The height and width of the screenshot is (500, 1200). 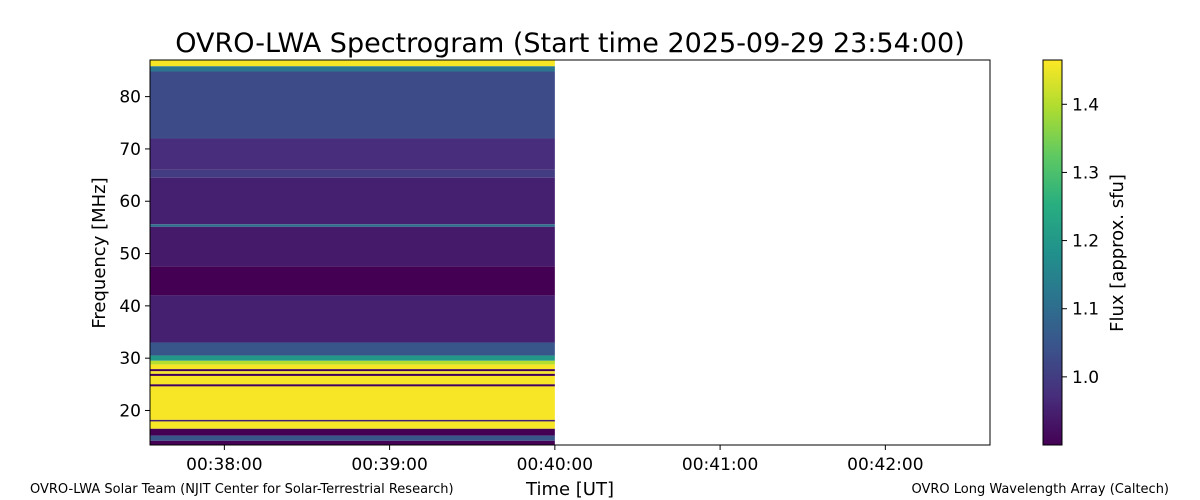 What do you see at coordinates (99, 252) in the screenshot?
I see `y-axis-label: Frequency [MHz]` at bounding box center [99, 252].